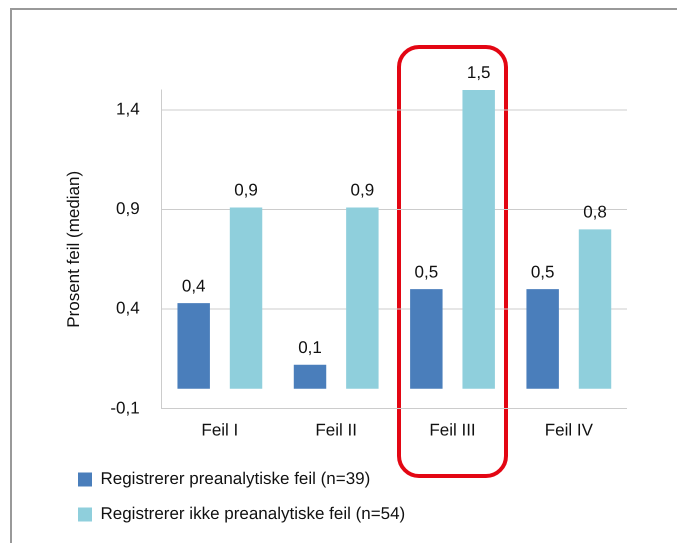 Image resolution: width=677 pixels, height=543 pixels. Describe the element at coordinates (235, 478) in the screenshot. I see `legend-label: Registrerer preanalytiske feil (n=39)` at that location.